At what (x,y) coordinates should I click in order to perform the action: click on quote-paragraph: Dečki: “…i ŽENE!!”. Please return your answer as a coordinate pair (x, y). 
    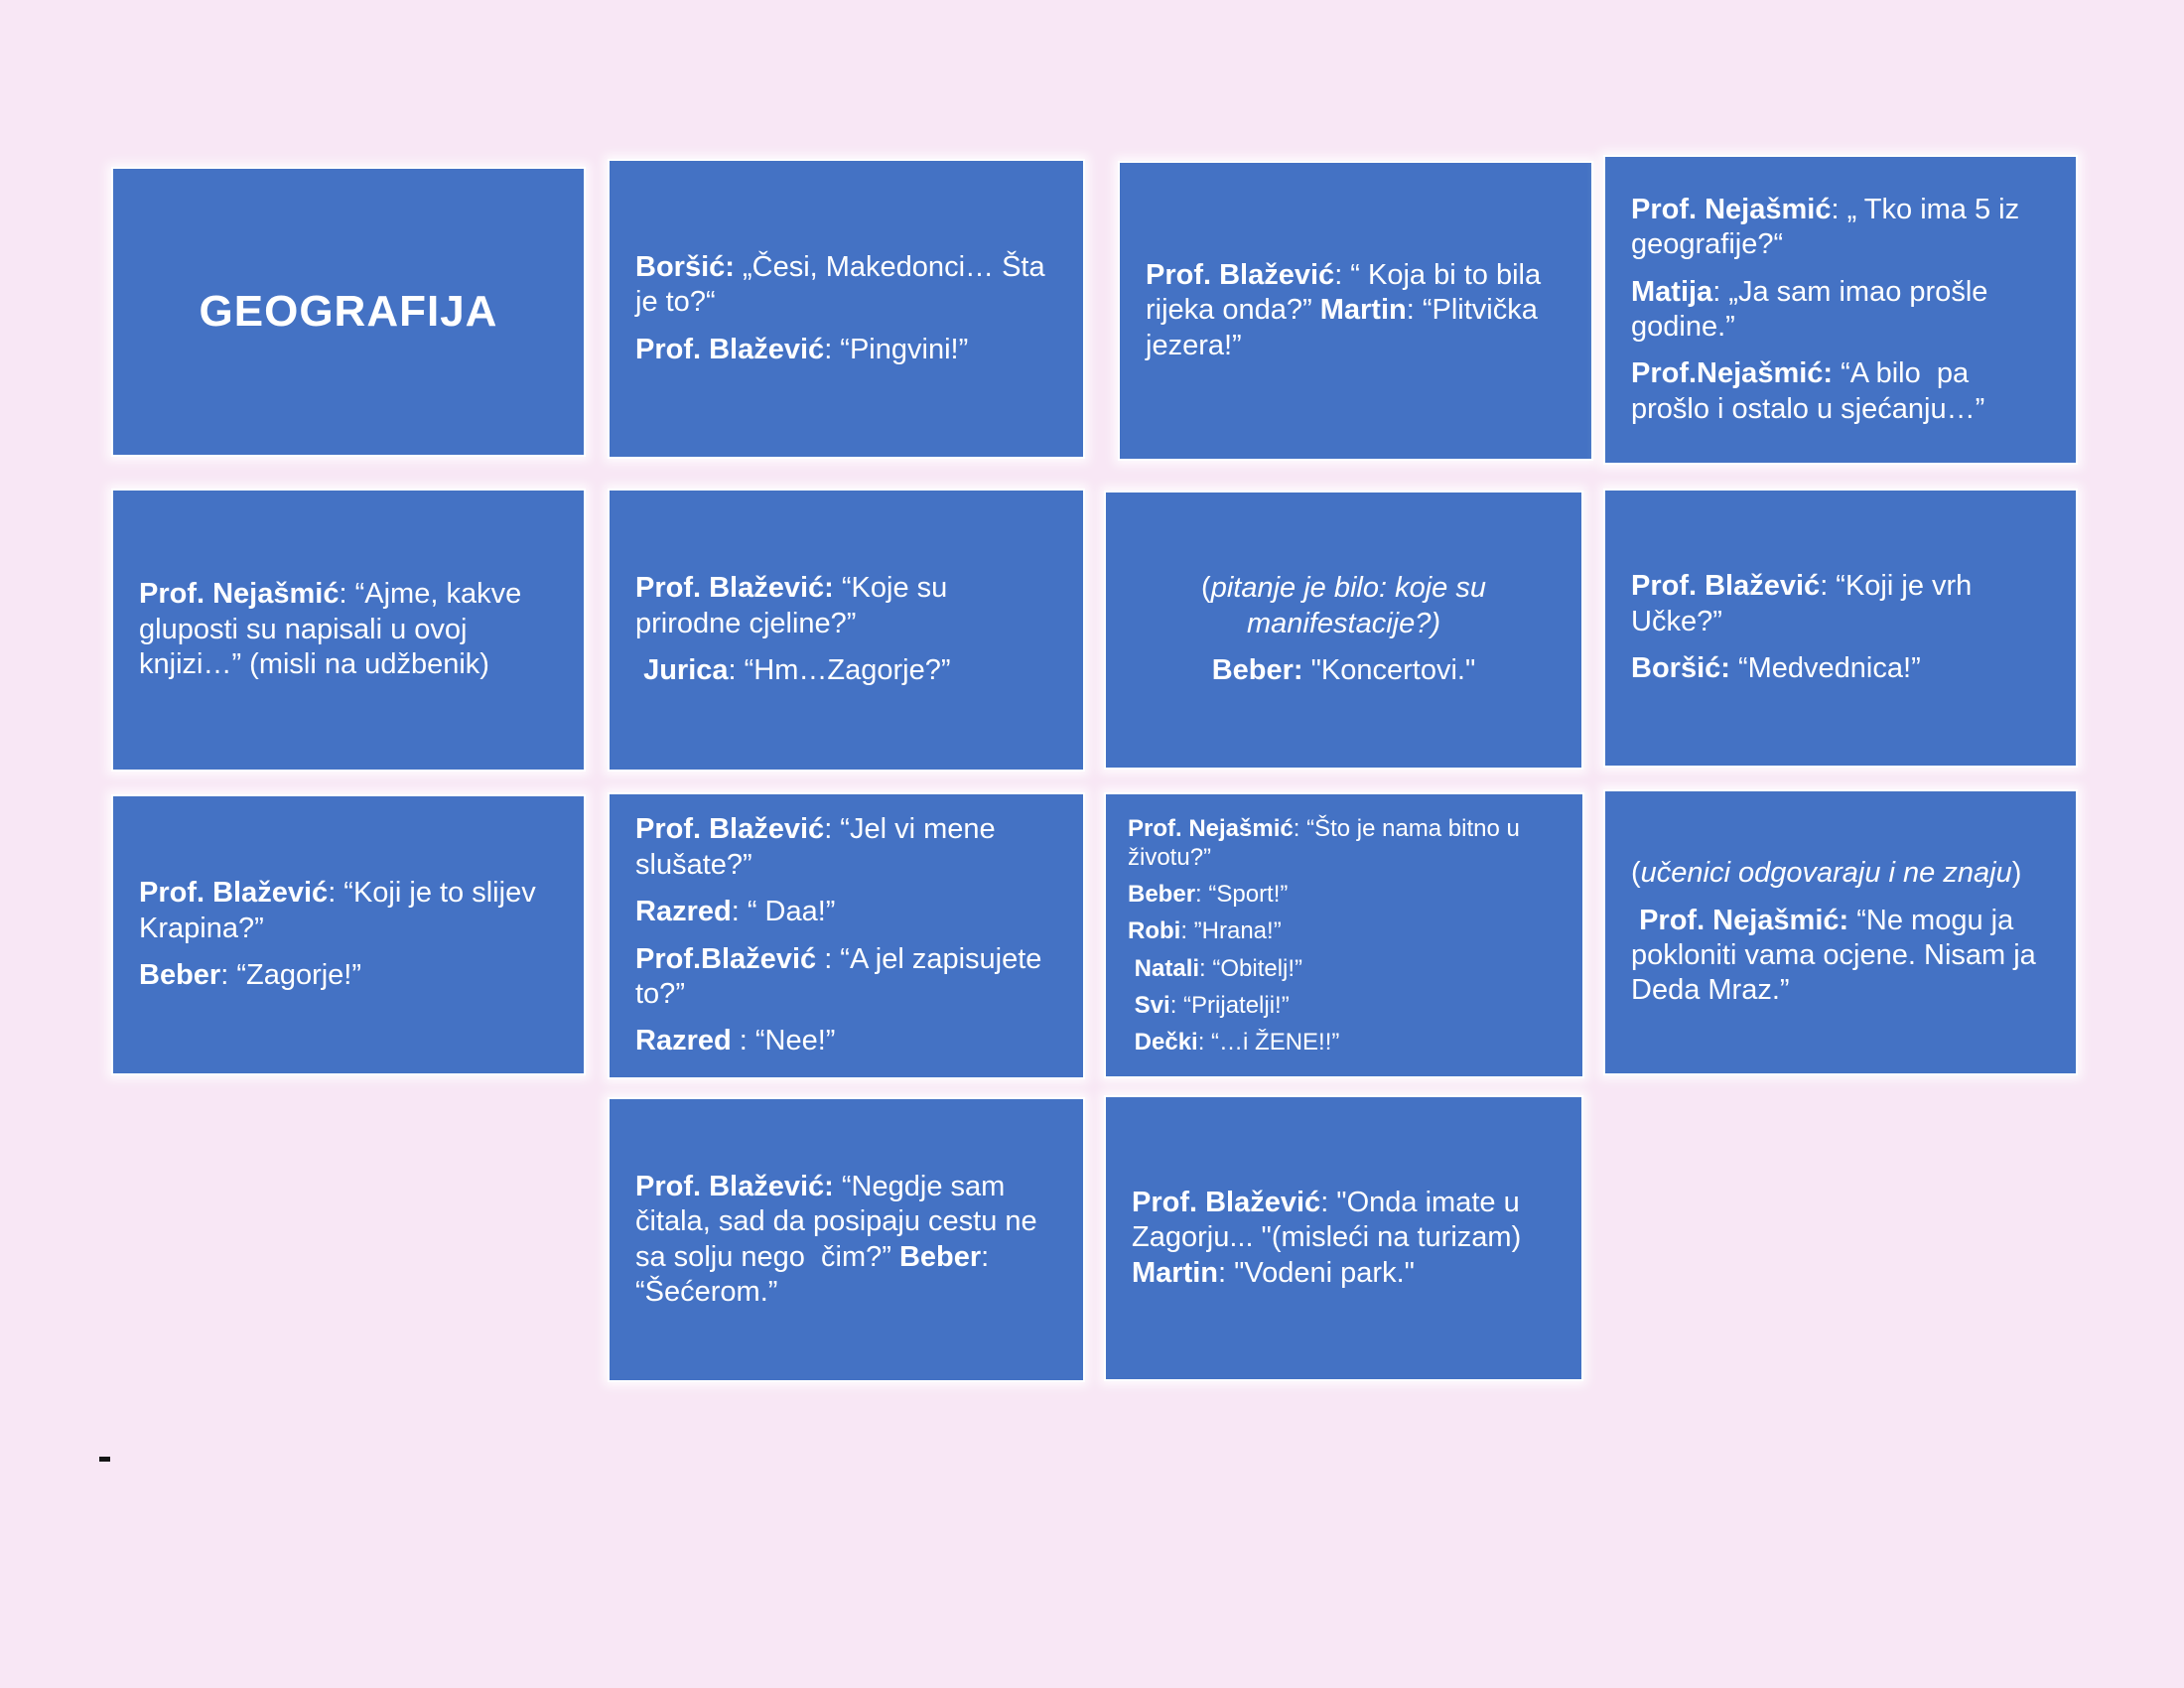
    Looking at the image, I should click on (1344, 1042).